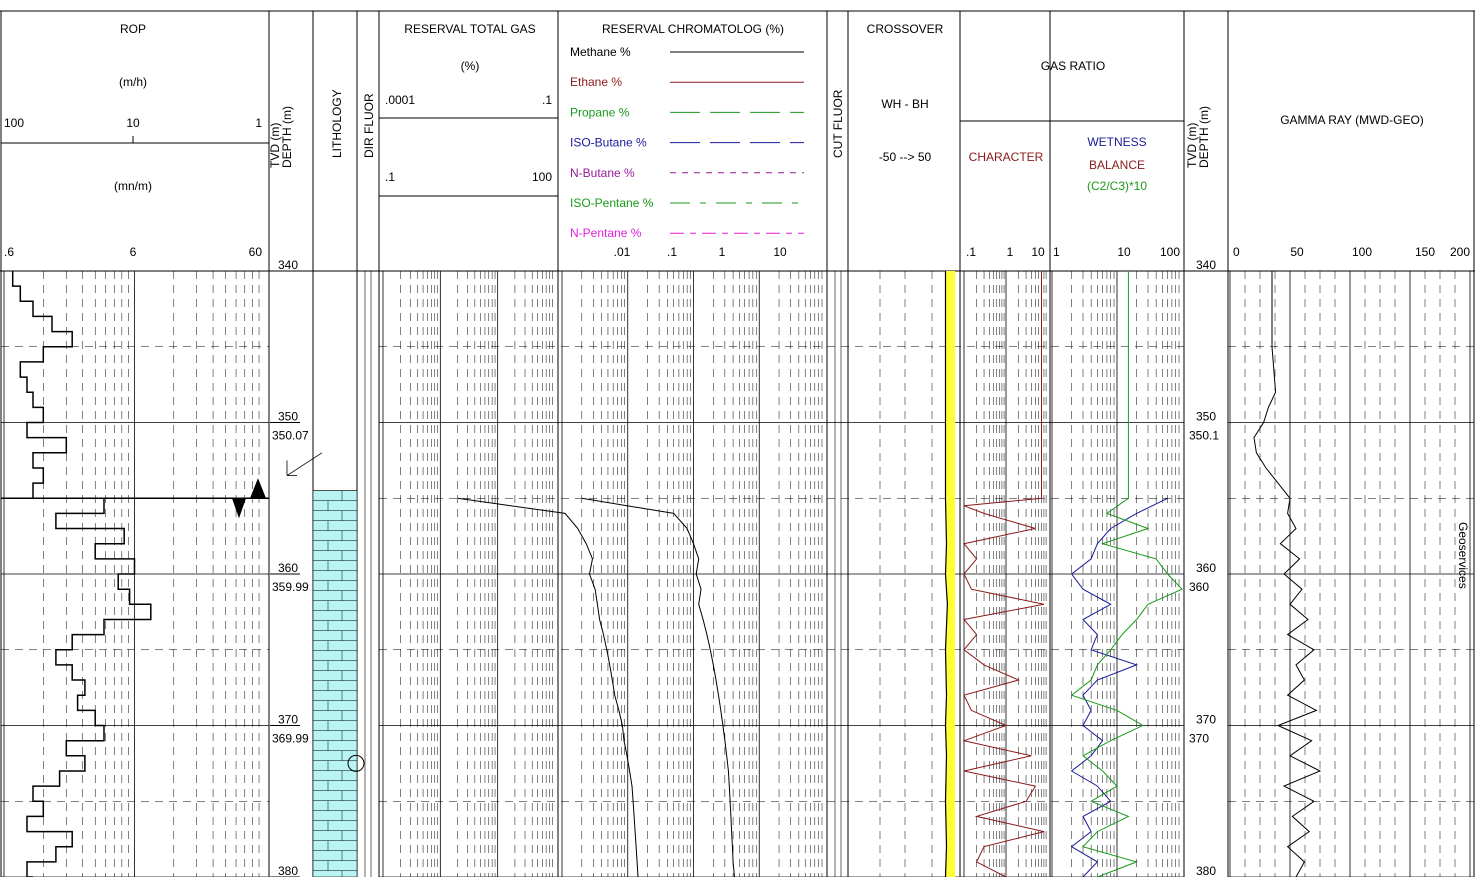 The height and width of the screenshot is (877, 1475). Describe the element at coordinates (81, 574) in the screenshot. I see `rop-curve` at that location.